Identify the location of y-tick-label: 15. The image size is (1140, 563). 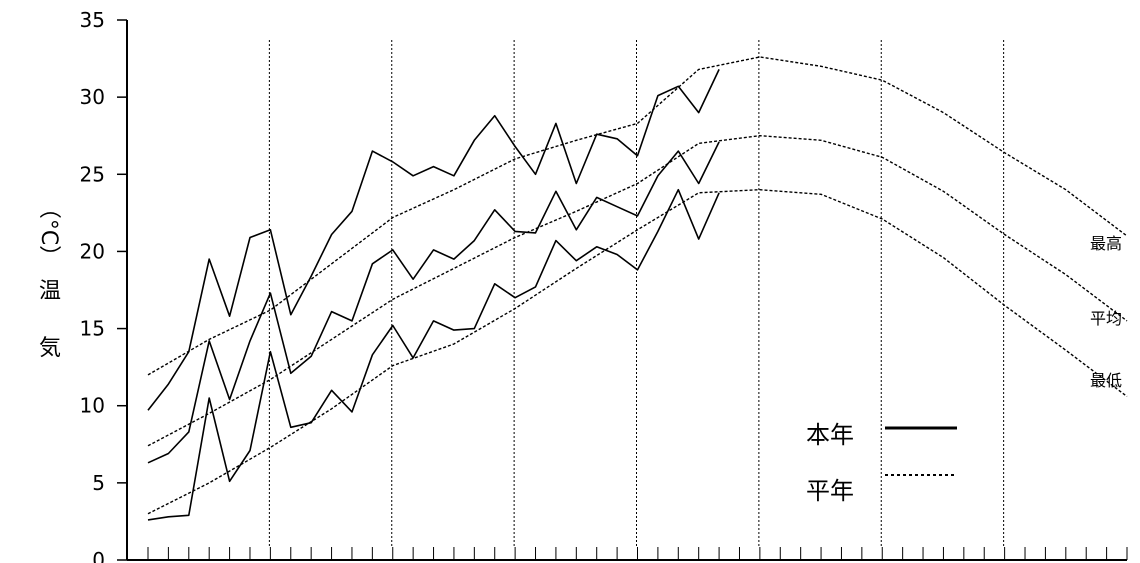
(92, 329).